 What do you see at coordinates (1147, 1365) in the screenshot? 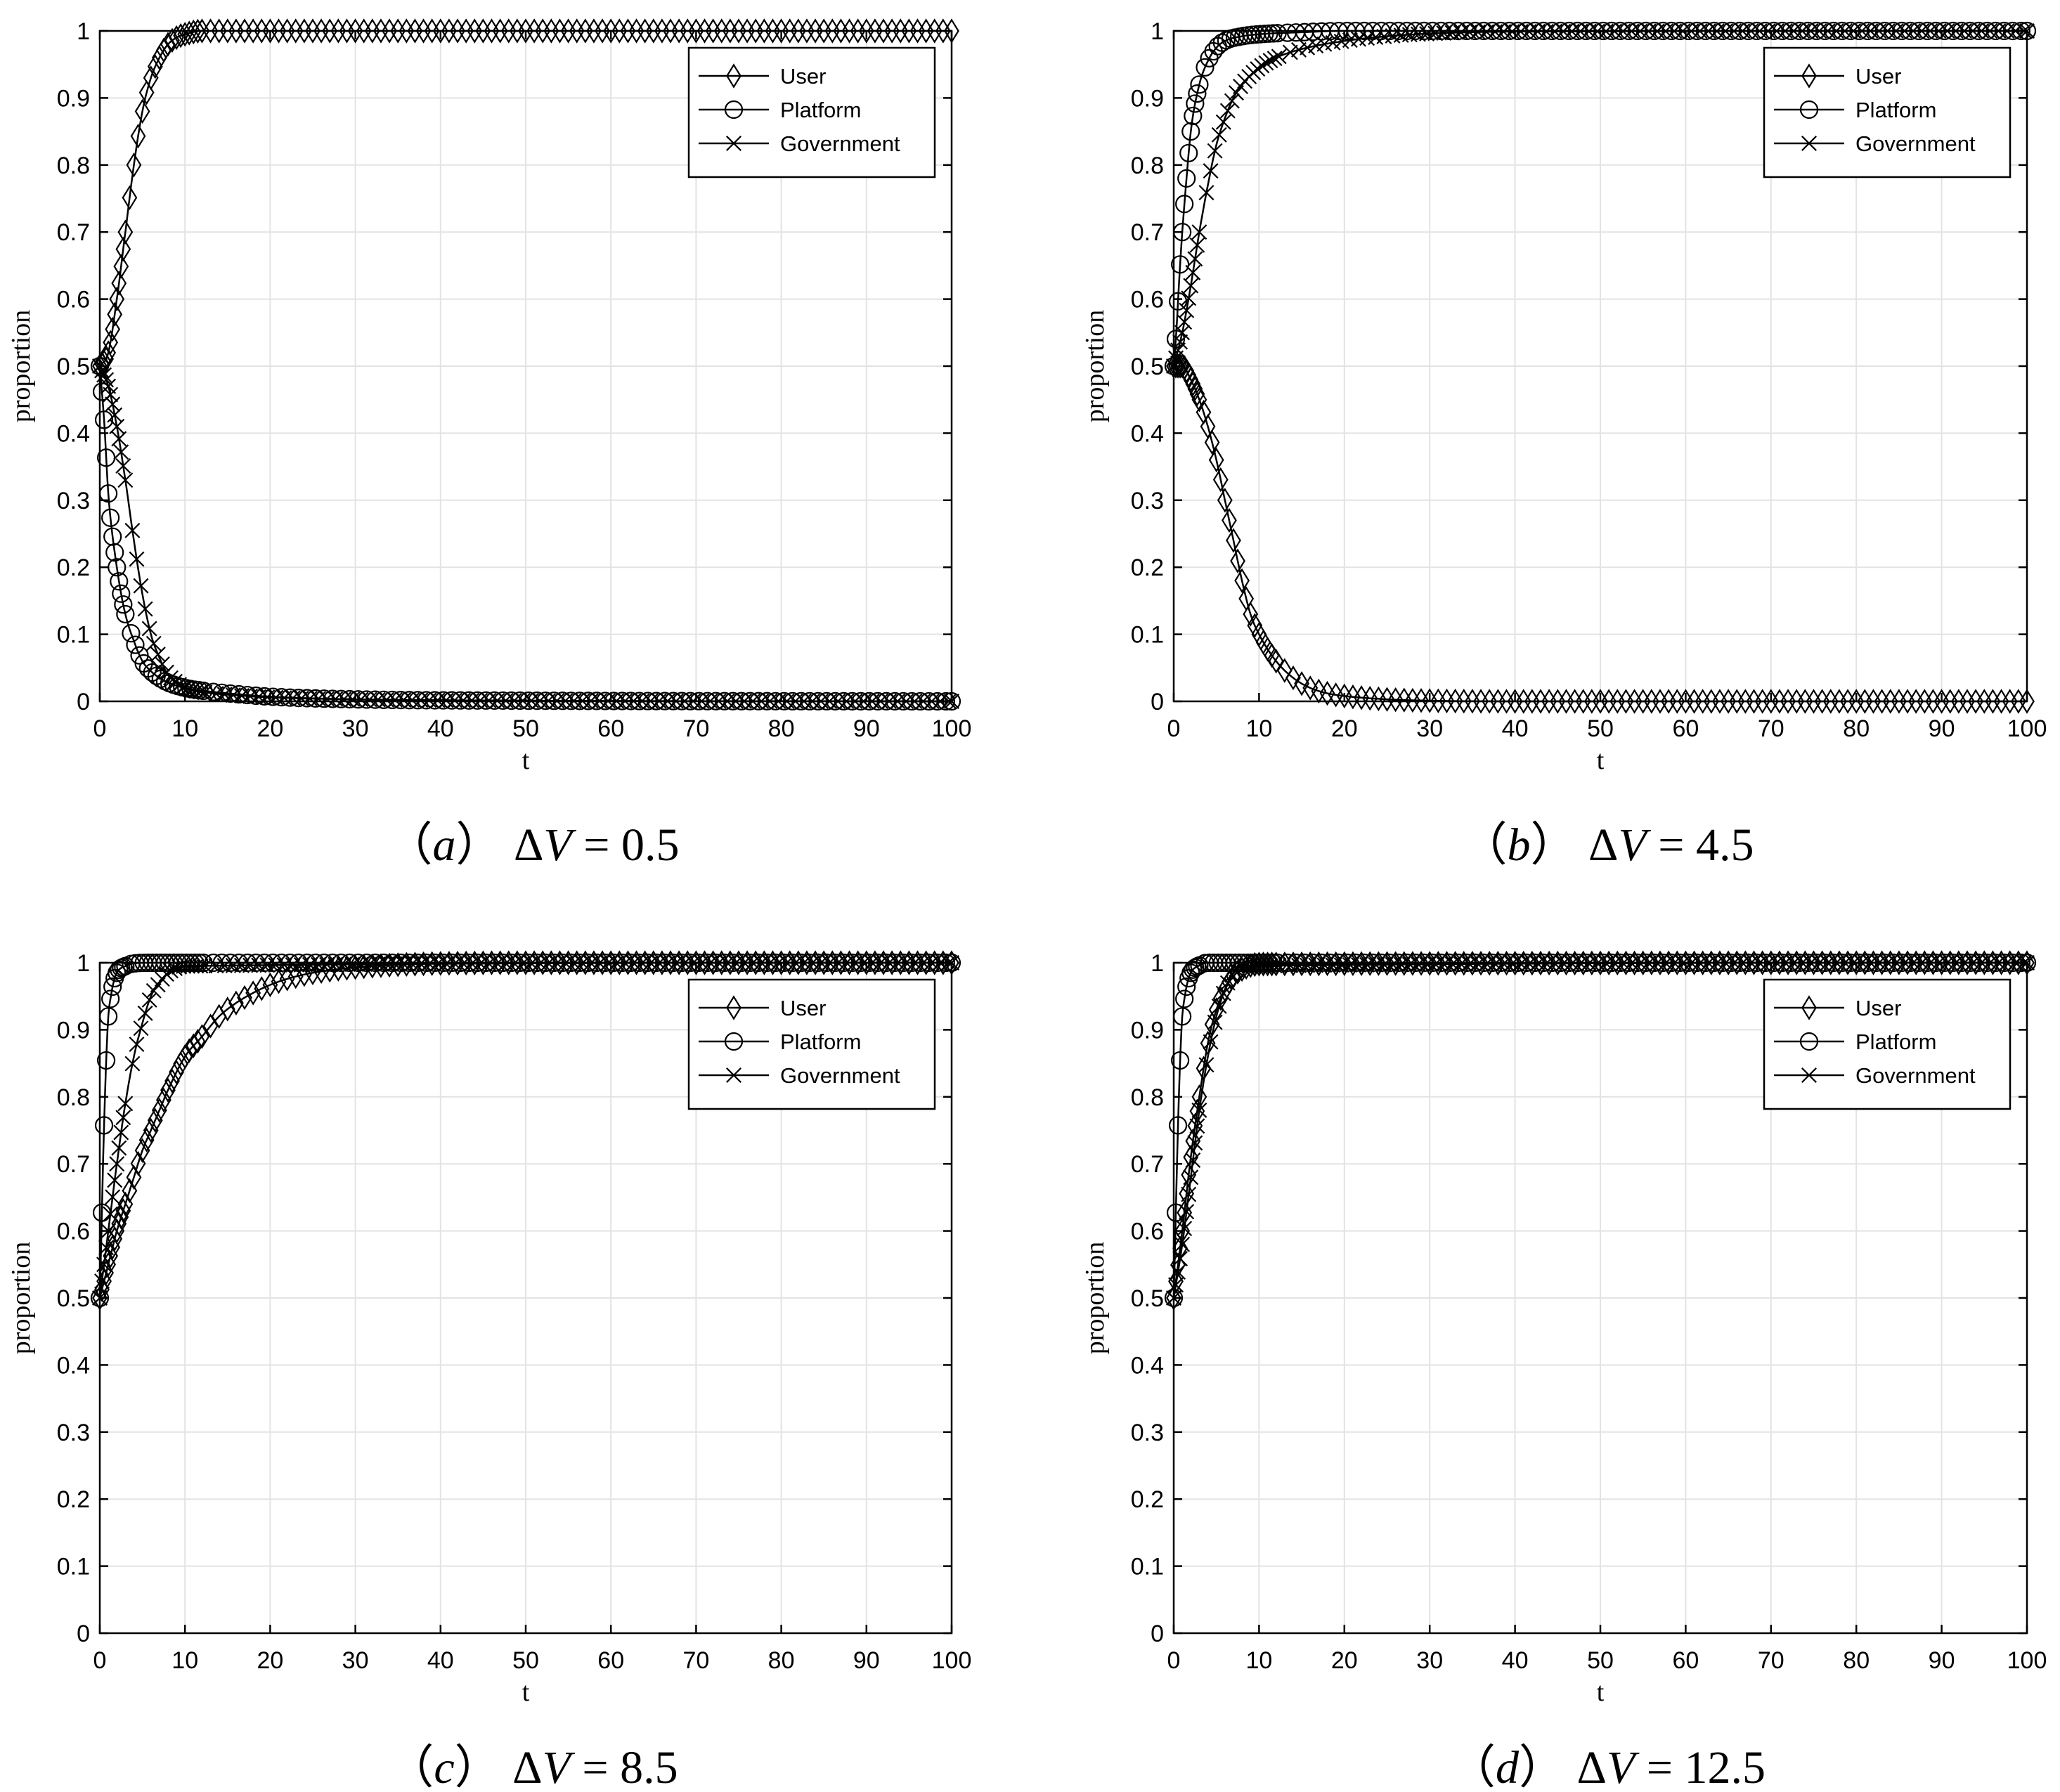
I see `y-tick-label: 0.4` at bounding box center [1147, 1365].